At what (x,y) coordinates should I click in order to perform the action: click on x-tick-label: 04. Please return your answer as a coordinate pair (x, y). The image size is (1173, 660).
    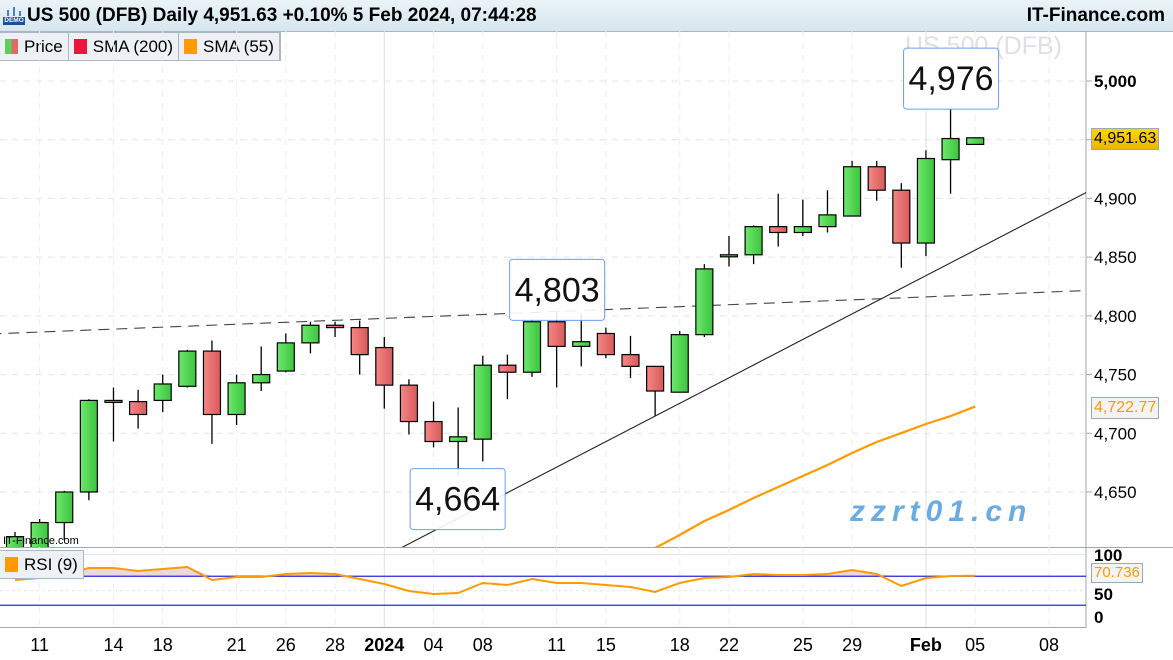
    Looking at the image, I should click on (434, 645).